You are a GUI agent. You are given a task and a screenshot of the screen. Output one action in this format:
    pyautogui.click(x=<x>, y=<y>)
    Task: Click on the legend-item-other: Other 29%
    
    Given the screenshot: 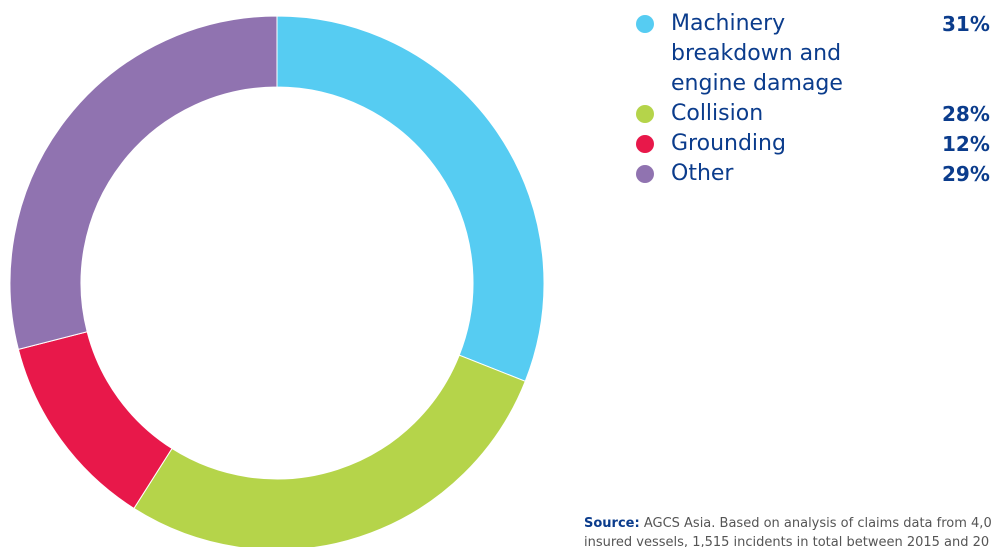 What is the action you would take?
    pyautogui.click(x=815, y=174)
    